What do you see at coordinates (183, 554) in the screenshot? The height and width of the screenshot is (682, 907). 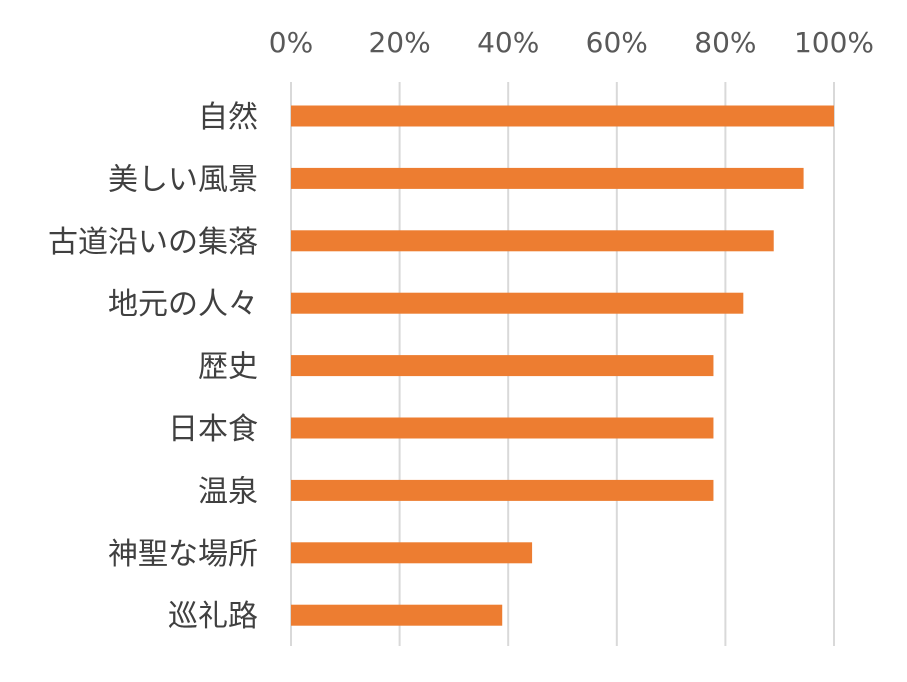 I see `category-label: 神聖な場所` at bounding box center [183, 554].